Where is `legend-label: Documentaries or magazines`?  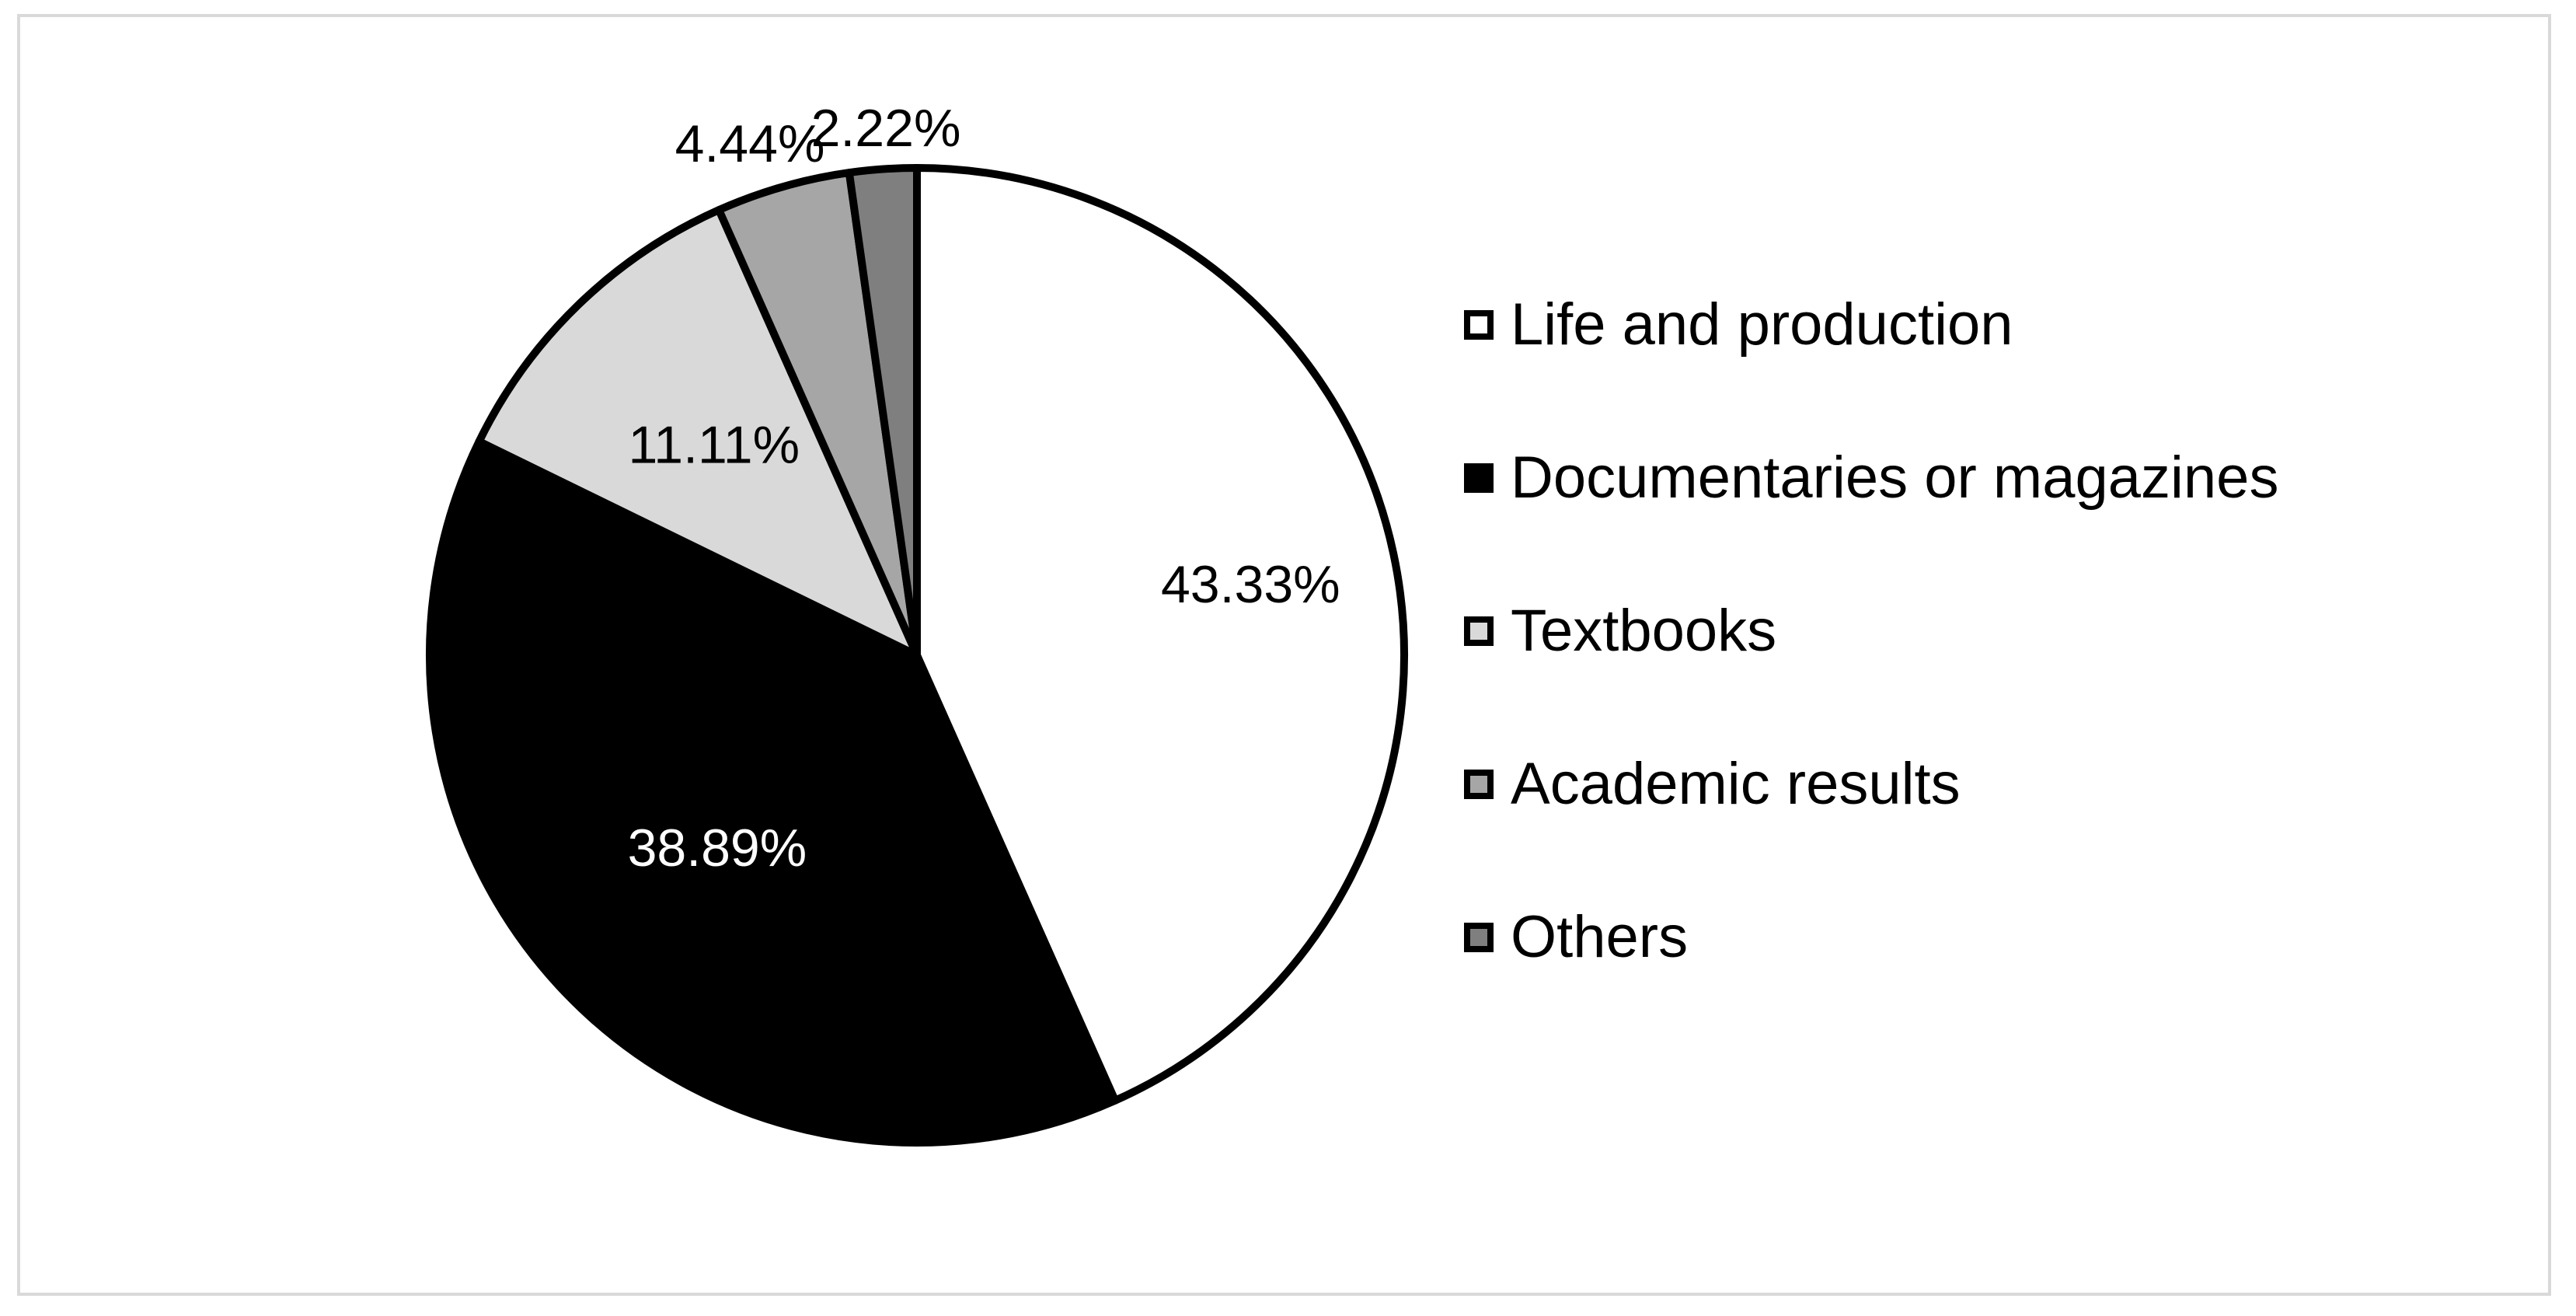
legend-label: Documentaries or magazines is located at coordinates (1895, 478).